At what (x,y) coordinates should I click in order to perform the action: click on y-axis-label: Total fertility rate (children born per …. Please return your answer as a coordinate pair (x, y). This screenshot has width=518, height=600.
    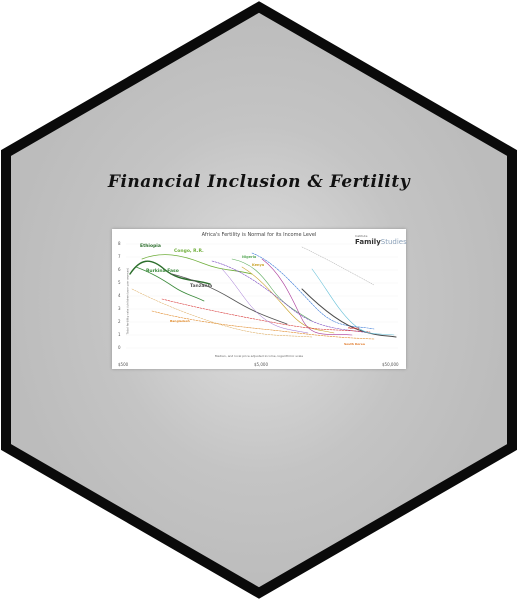
    Looking at the image, I should click on (127, 301).